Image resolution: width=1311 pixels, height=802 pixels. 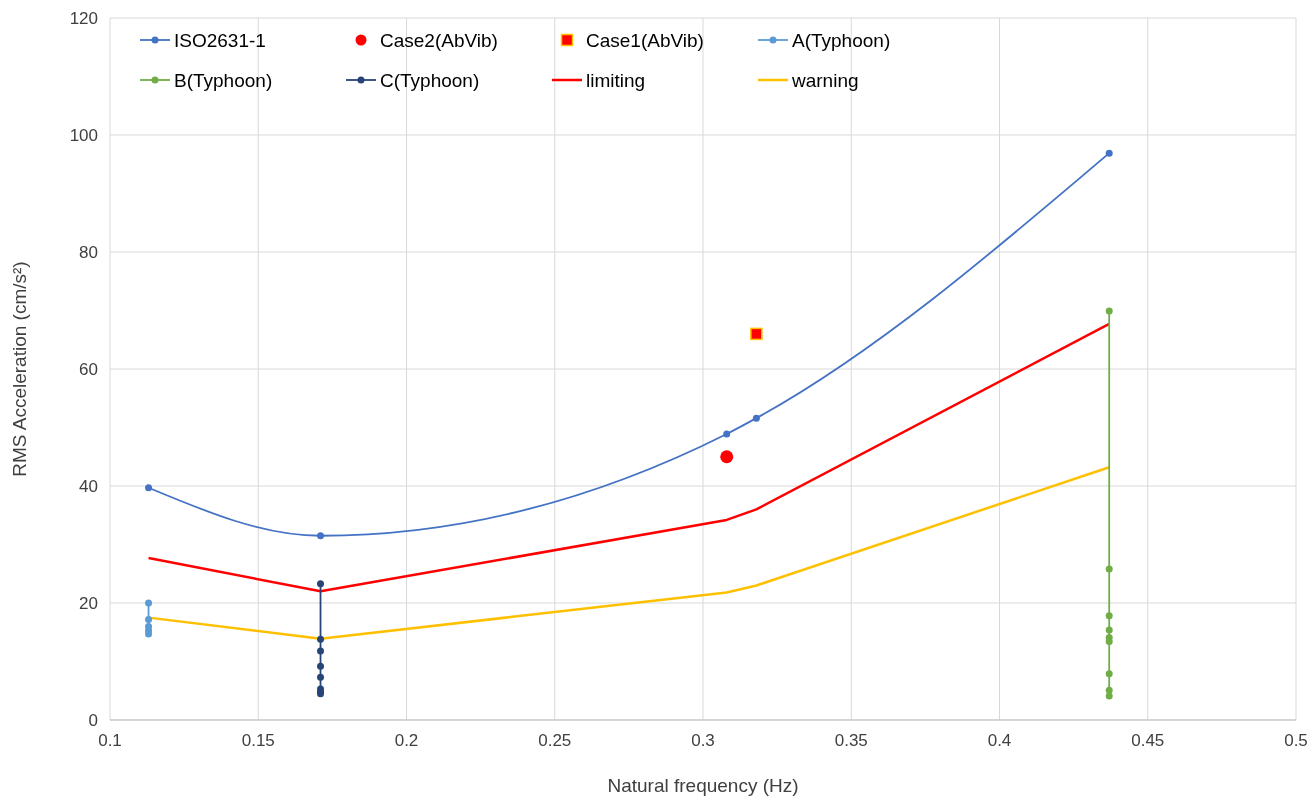 What do you see at coordinates (555, 740) in the screenshot?
I see `x-tick-label: 0.25` at bounding box center [555, 740].